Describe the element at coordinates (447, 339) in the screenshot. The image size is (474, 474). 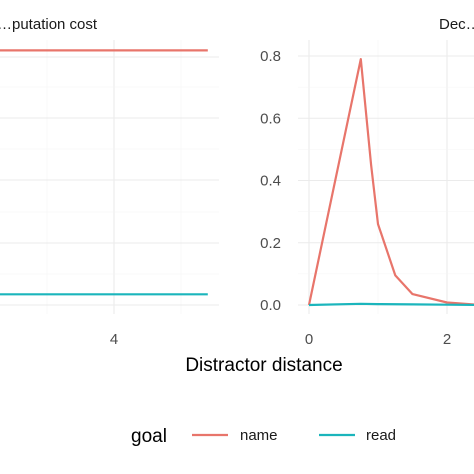
I see `x-tick-label: 2` at that location.